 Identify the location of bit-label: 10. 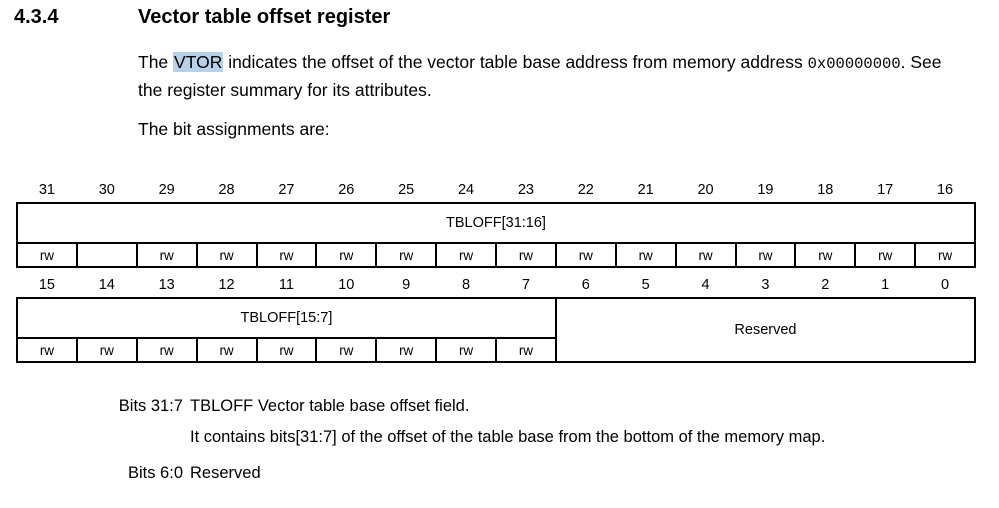
(346, 285).